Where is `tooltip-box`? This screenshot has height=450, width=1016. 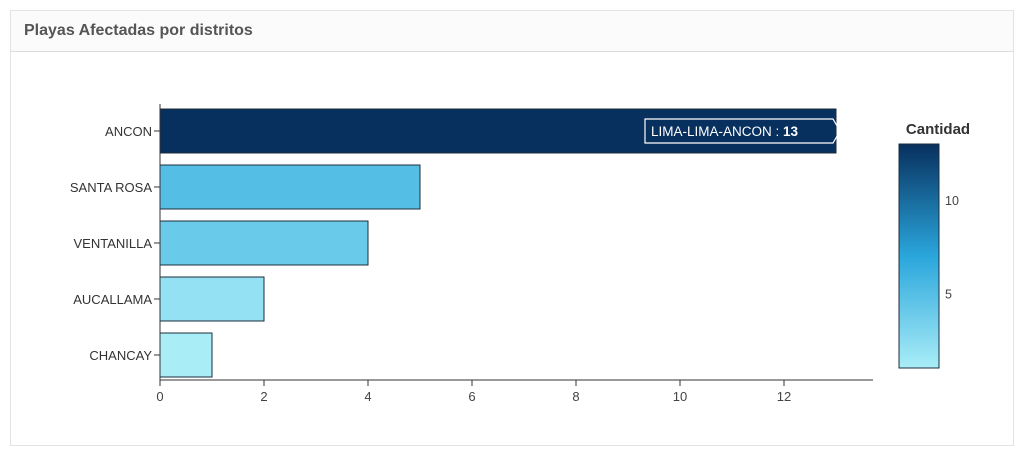 tooltip-box is located at coordinates (742, 131).